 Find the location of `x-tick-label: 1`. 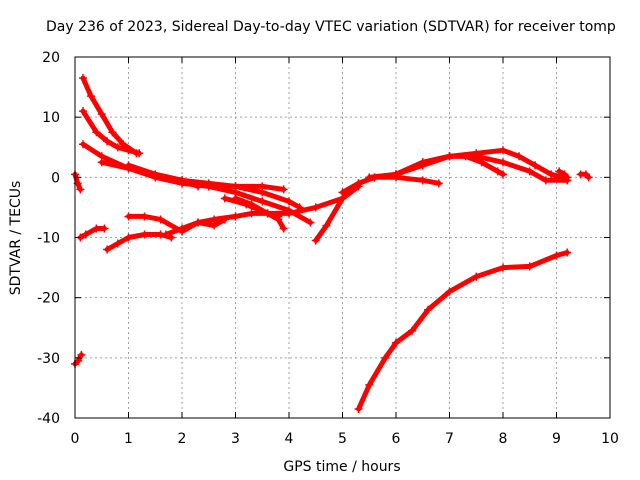

x-tick-label: 1 is located at coordinates (128, 439).